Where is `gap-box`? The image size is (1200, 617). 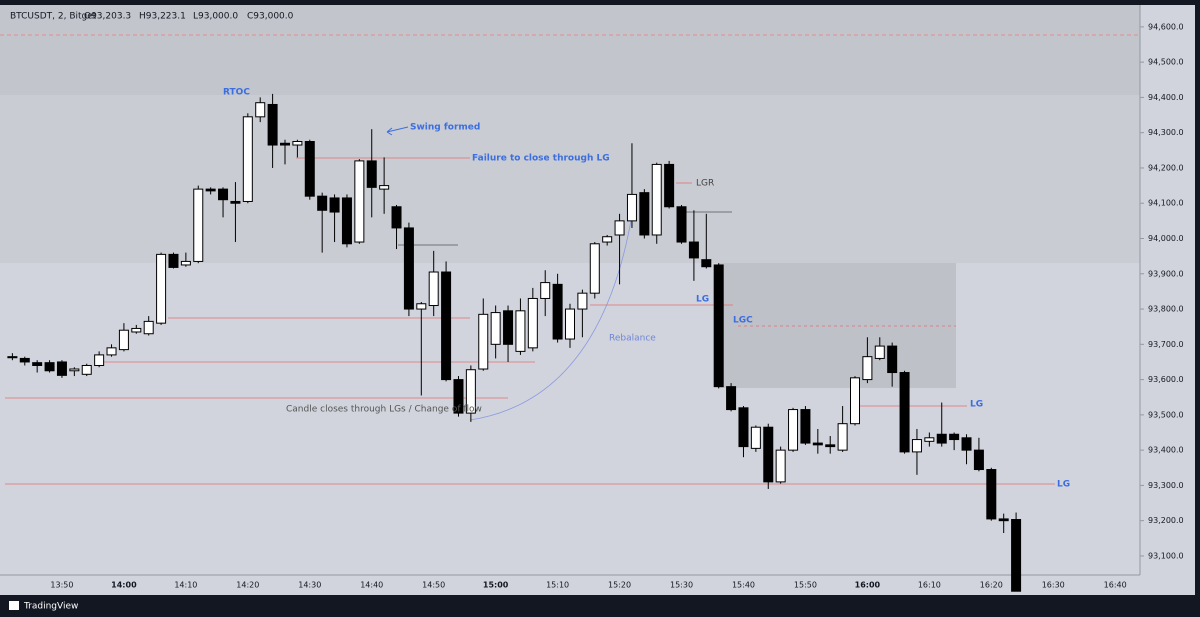 gap-box is located at coordinates (837, 325).